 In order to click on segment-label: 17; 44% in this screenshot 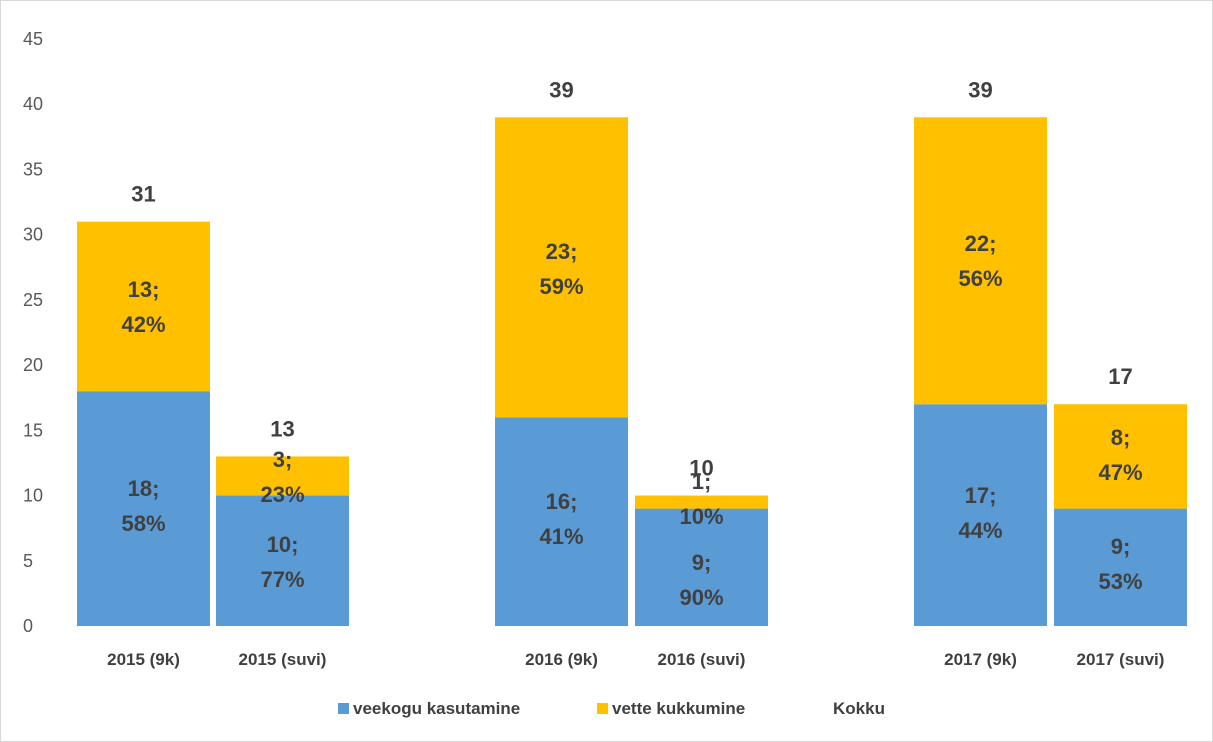, I will do `click(980, 513)`.